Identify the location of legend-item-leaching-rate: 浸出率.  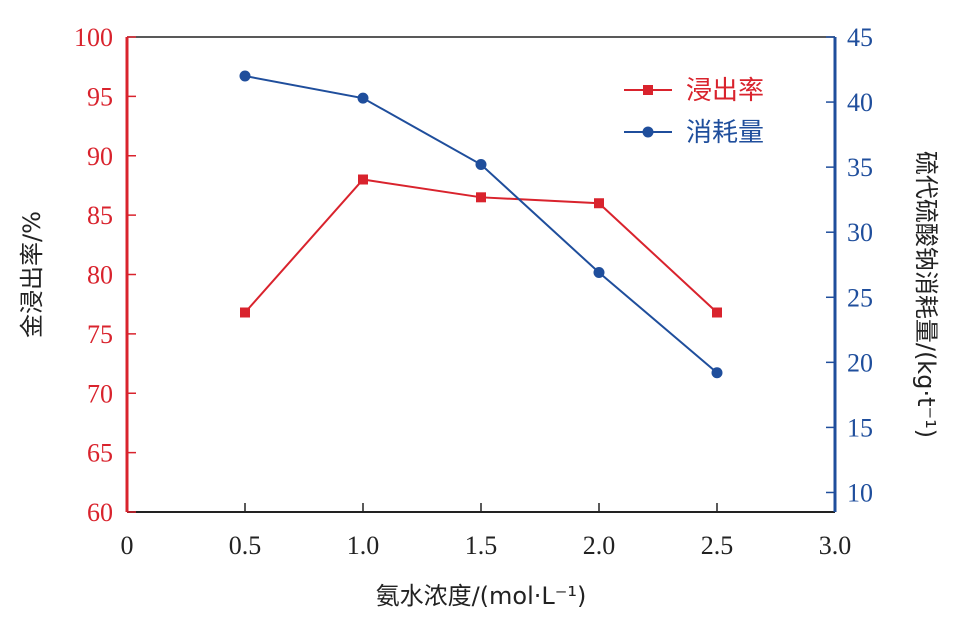
(694, 91).